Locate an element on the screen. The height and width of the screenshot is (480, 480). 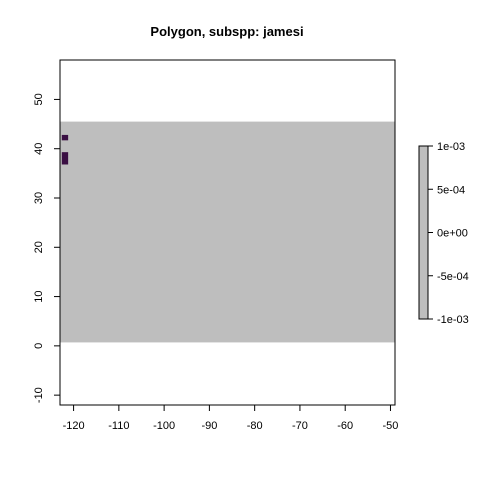
x-tick-label: -50 is located at coordinates (391, 426).